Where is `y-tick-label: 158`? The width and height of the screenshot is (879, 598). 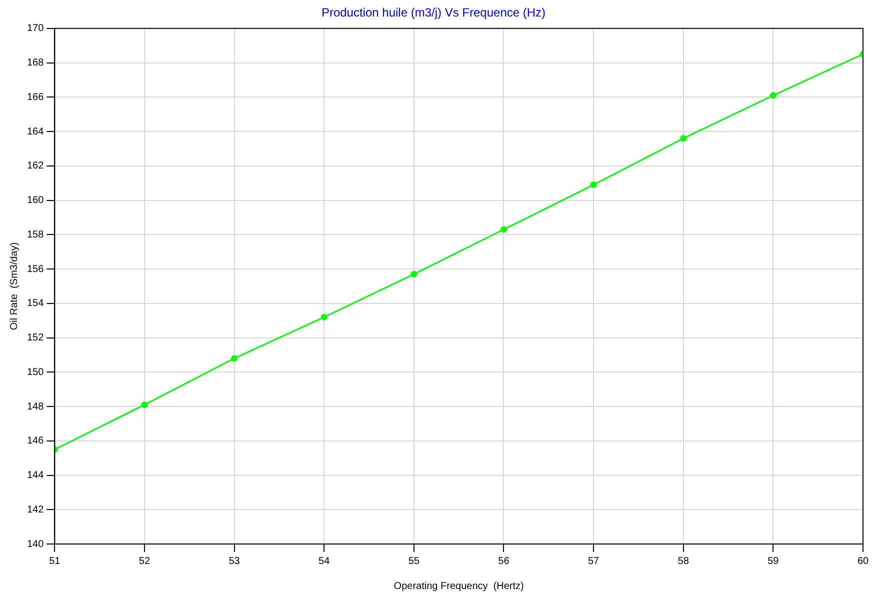
y-tick-label: 158 is located at coordinates (35, 234).